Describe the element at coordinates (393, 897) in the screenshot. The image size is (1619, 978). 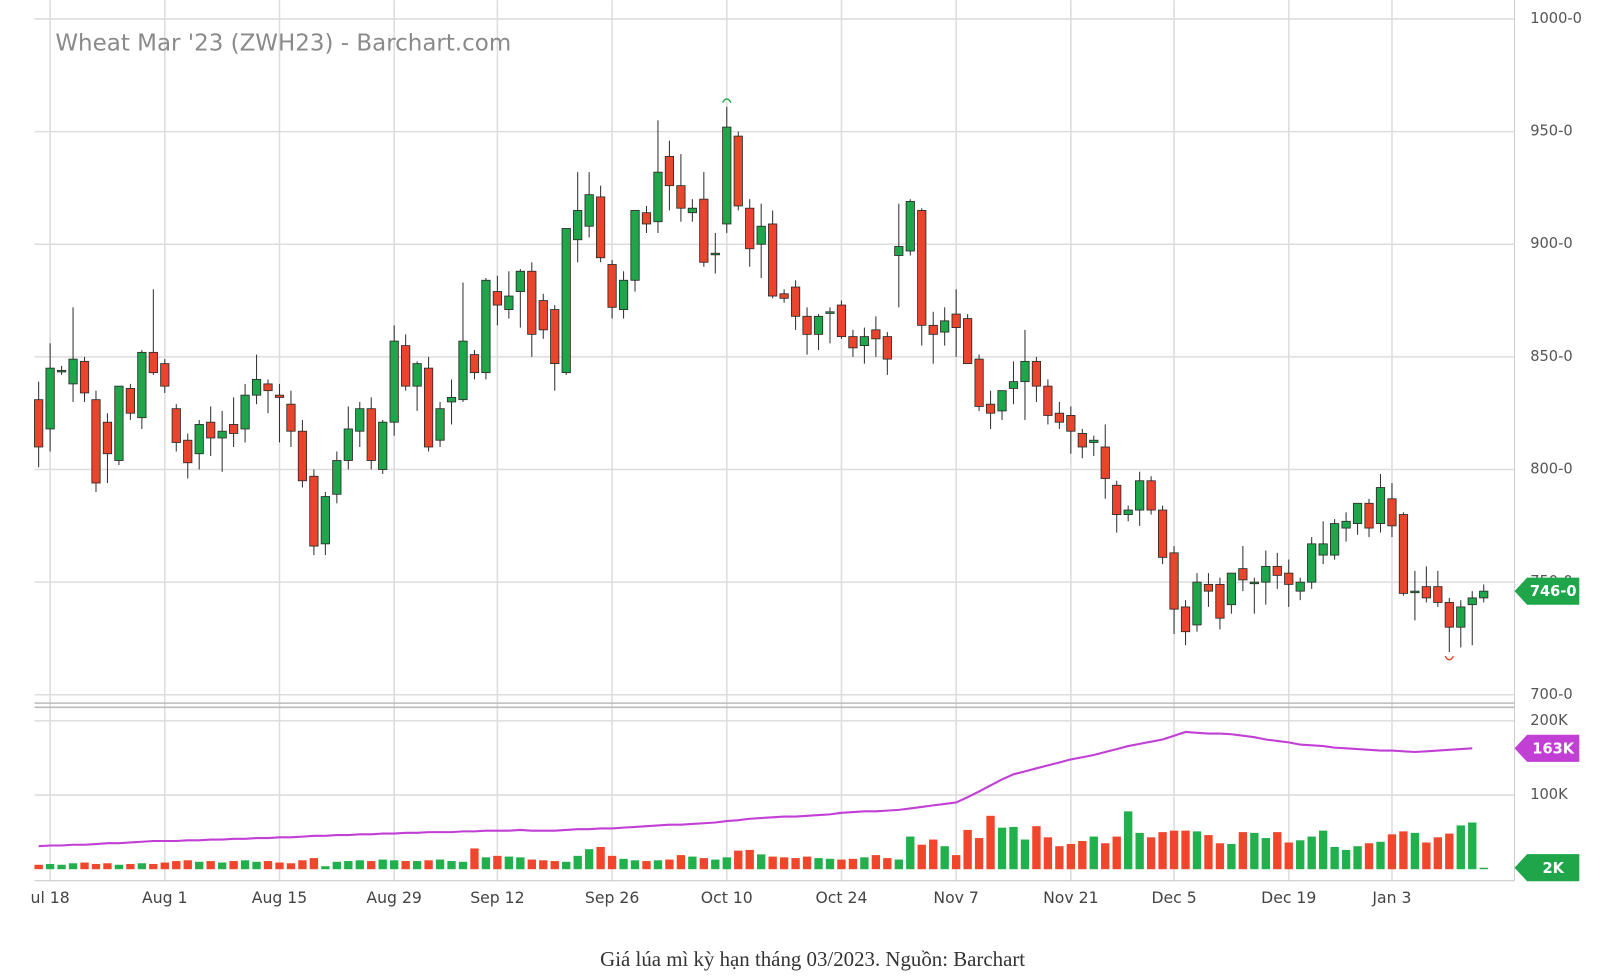
I see `x-tick-label: Aug 29` at that location.